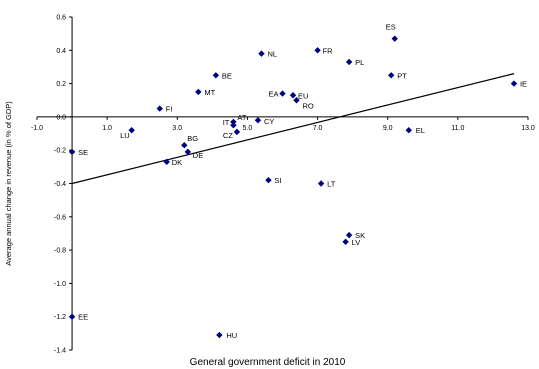  What do you see at coordinates (360, 235) in the screenshot?
I see `point-label-sk: SK` at bounding box center [360, 235].